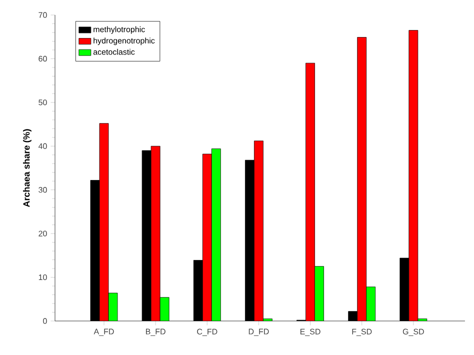 Image resolution: width=474 pixels, height=355 pixels. I want to click on y-tick-label: 20, so click(42, 233).